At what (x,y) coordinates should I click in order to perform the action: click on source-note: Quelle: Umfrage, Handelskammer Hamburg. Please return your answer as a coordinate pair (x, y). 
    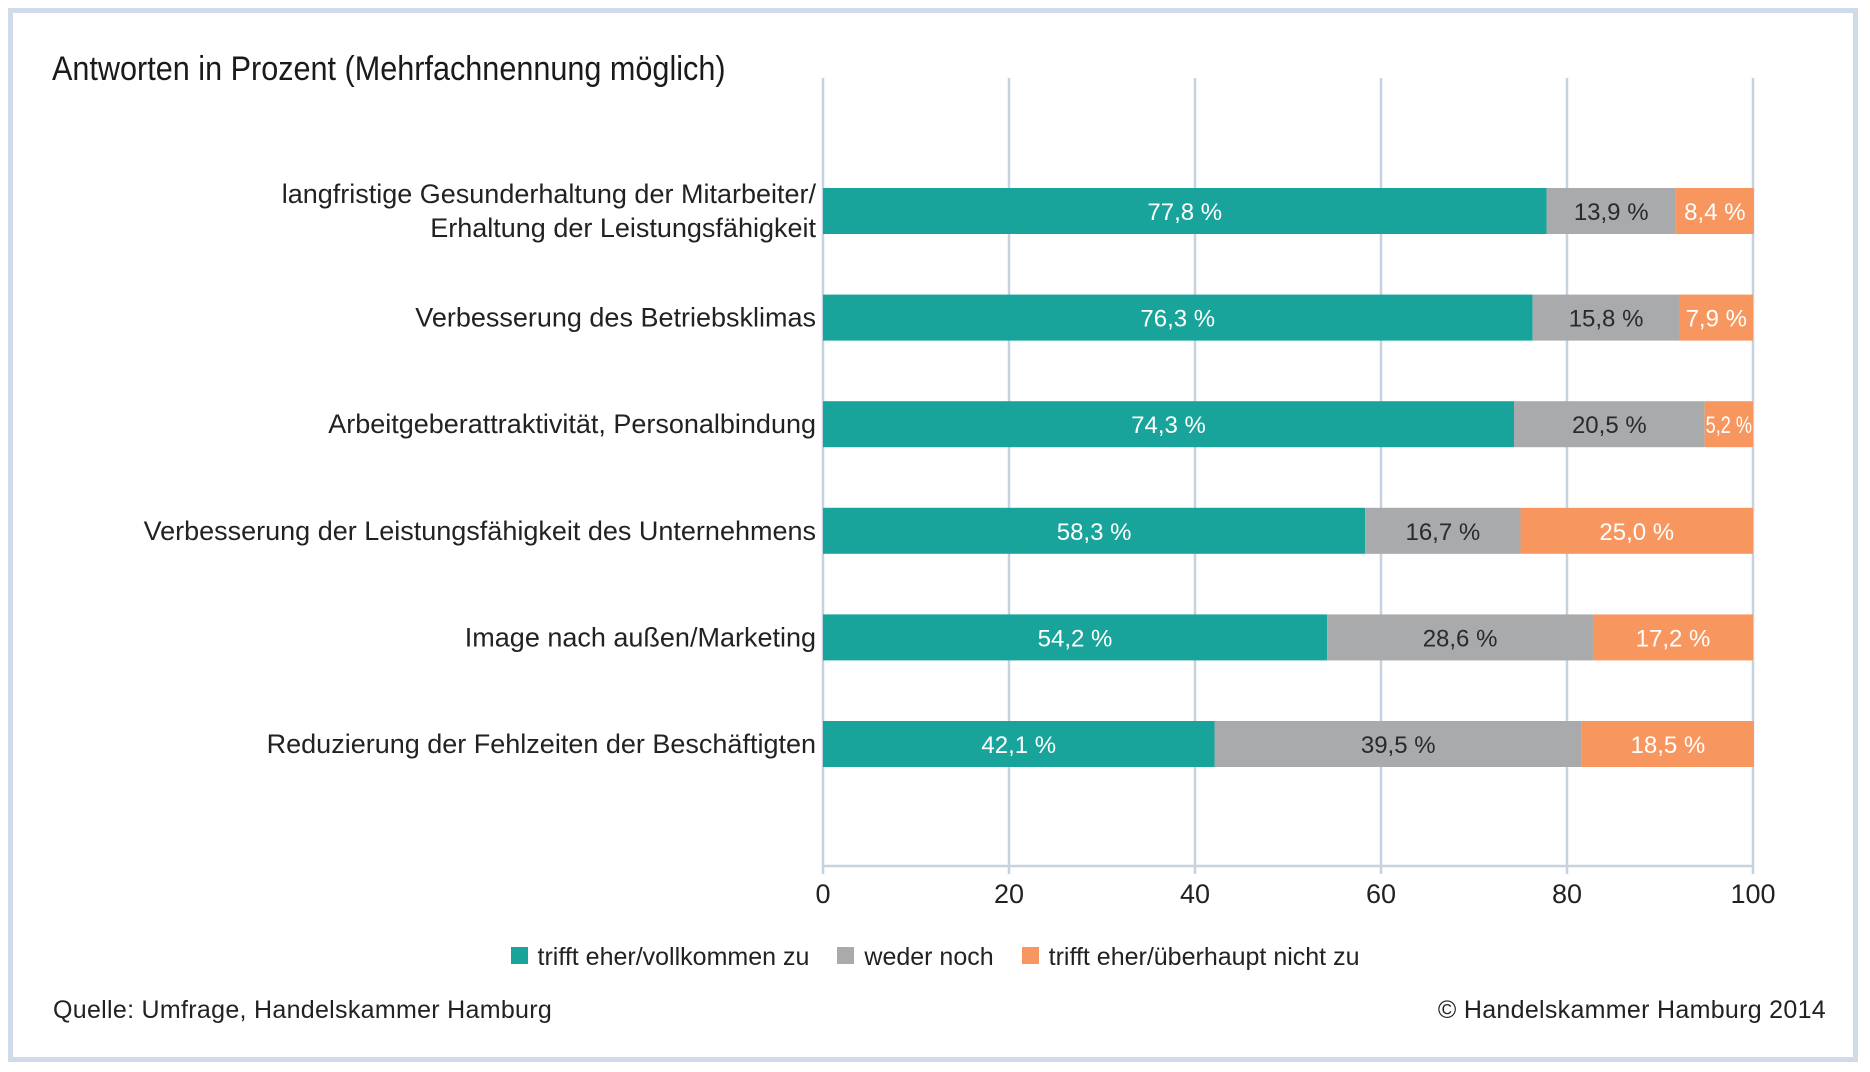
    Looking at the image, I should click on (303, 1010).